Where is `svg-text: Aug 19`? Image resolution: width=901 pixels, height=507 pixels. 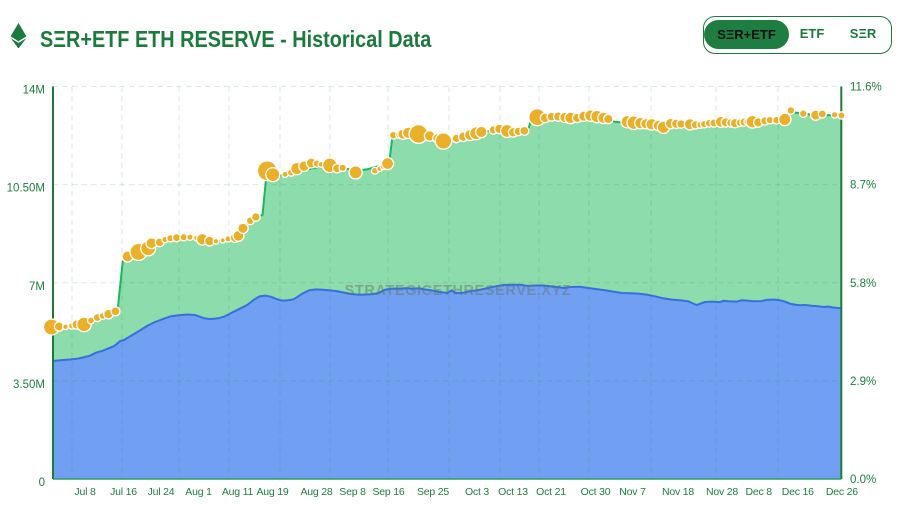
svg-text: Aug 19 is located at coordinates (272, 492).